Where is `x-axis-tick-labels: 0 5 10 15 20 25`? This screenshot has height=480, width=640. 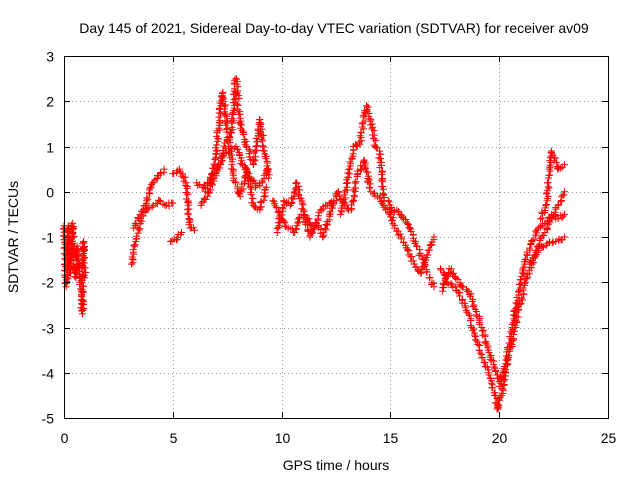 x-axis-tick-labels: 0 5 10 15 20 25 is located at coordinates (339, 438).